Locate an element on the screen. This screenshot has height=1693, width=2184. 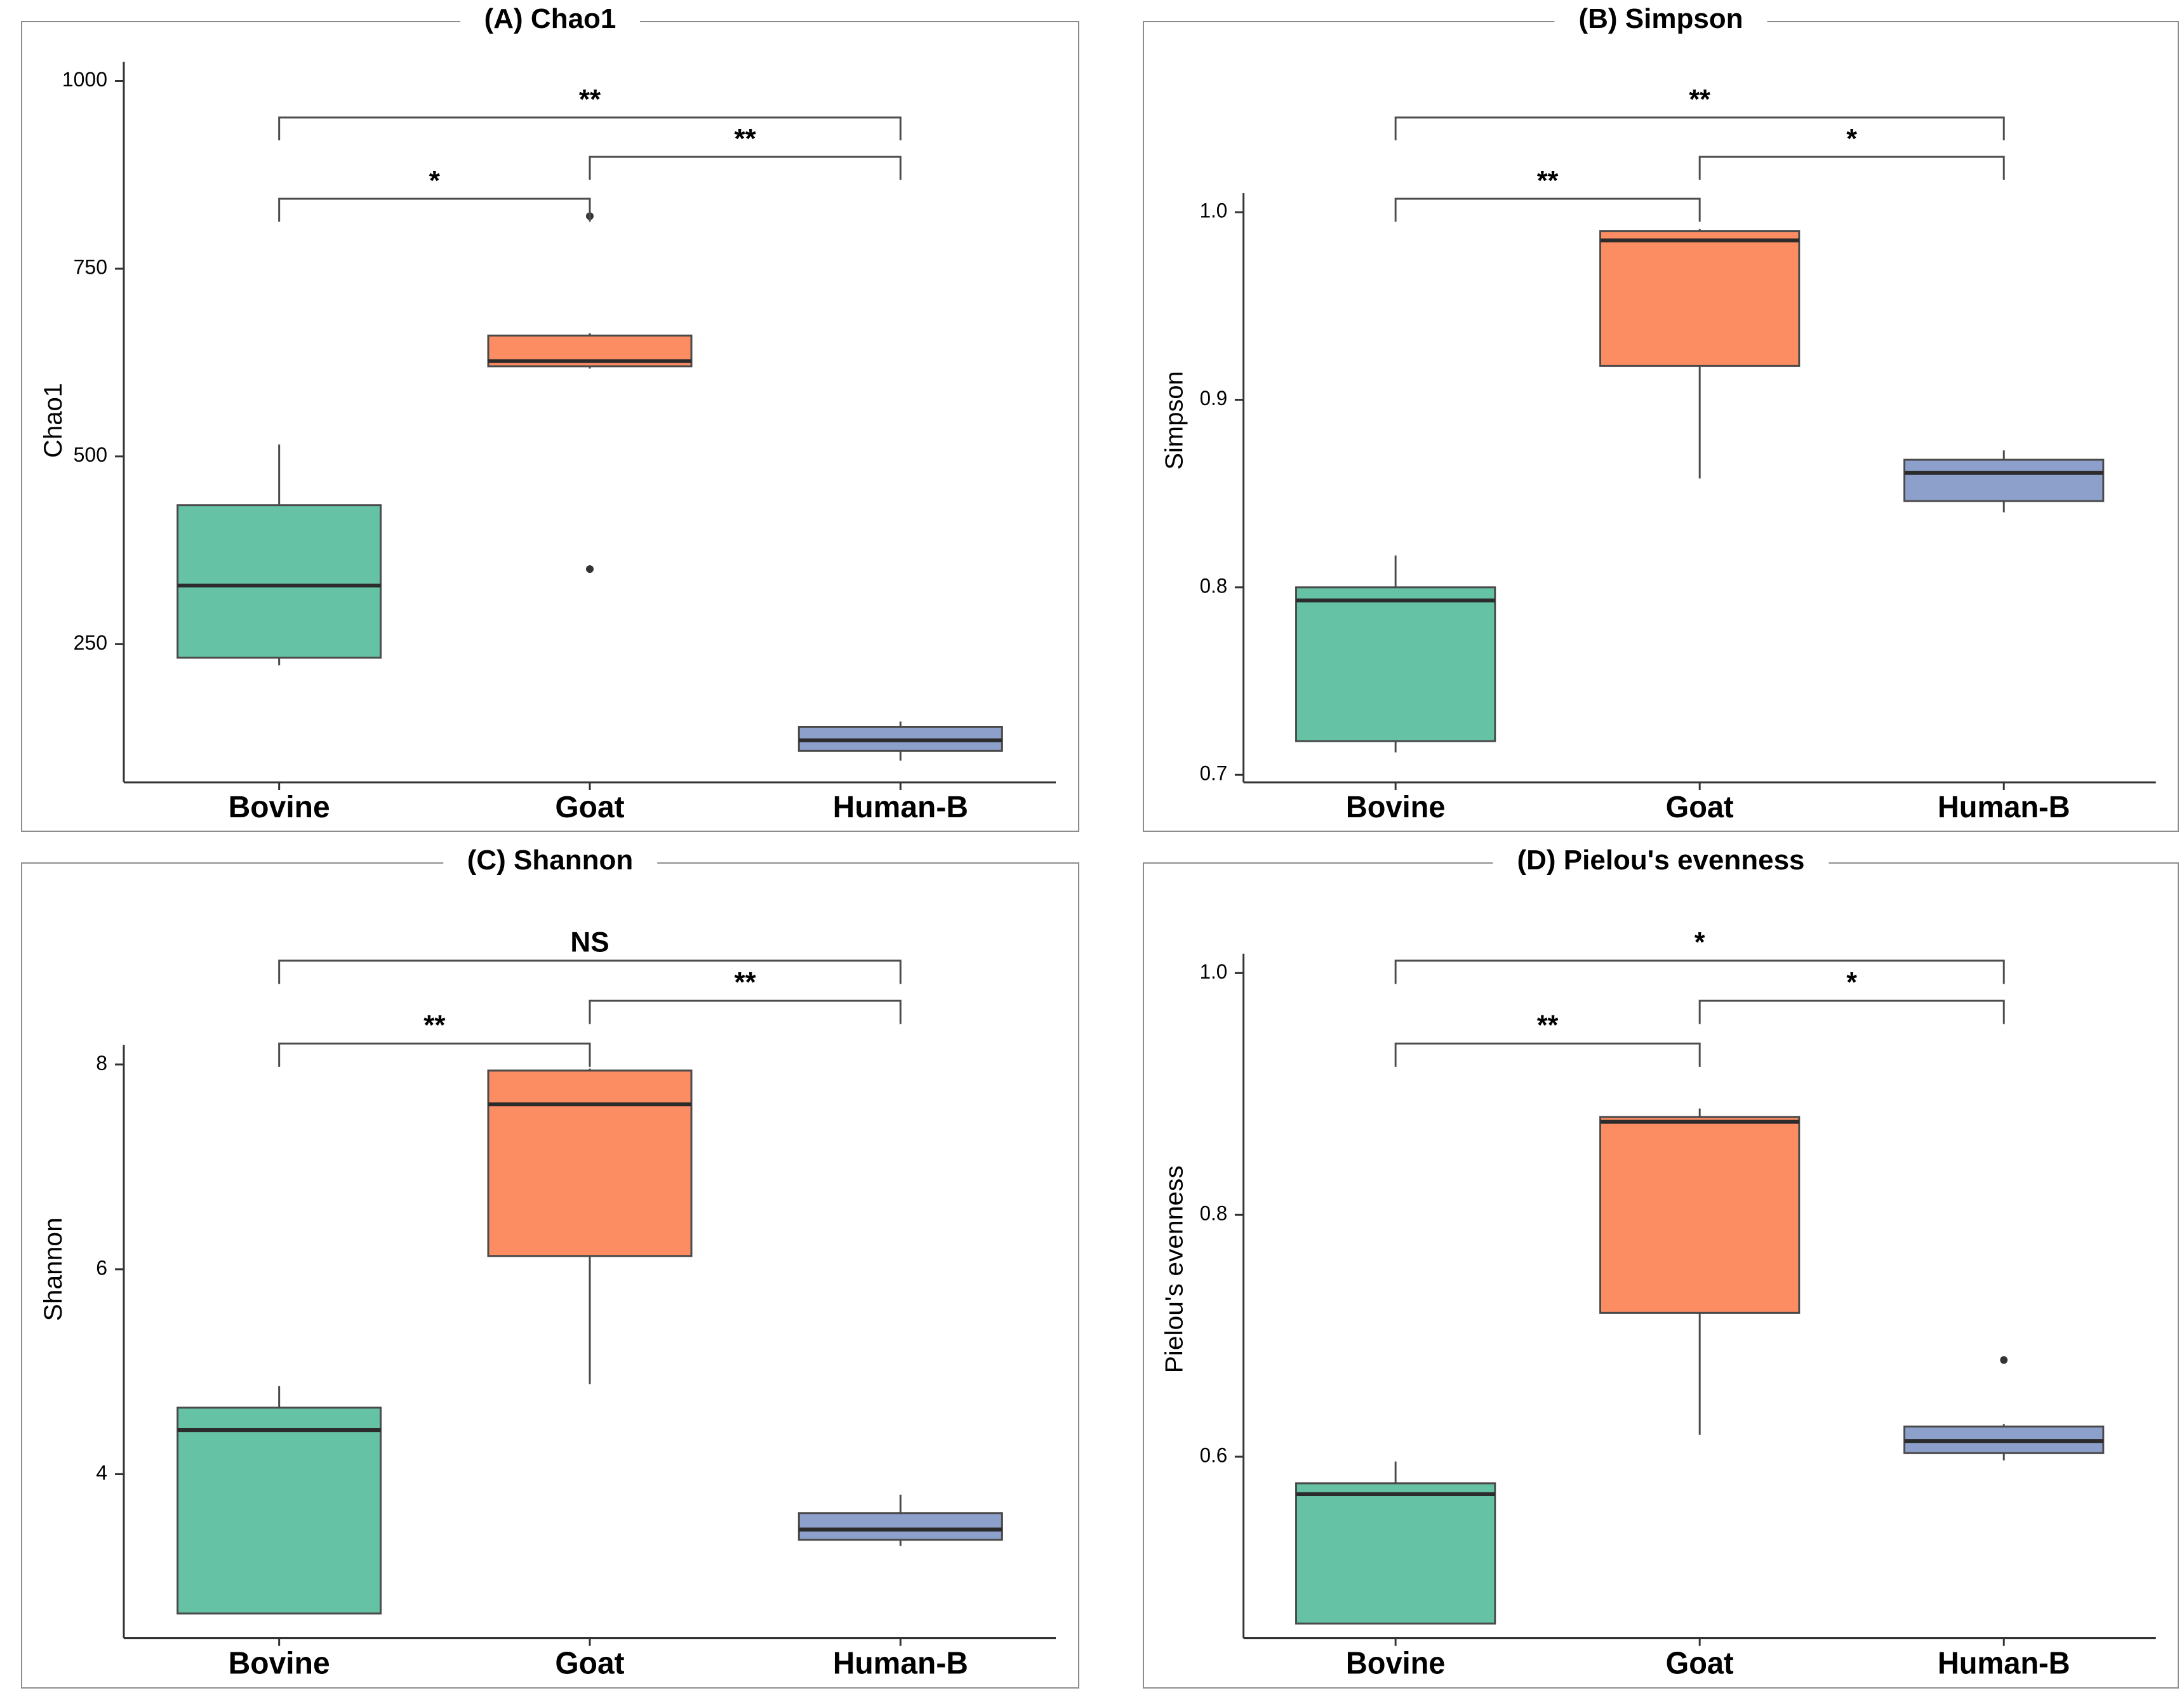
y-tick-label: 1000 is located at coordinates (85, 79).